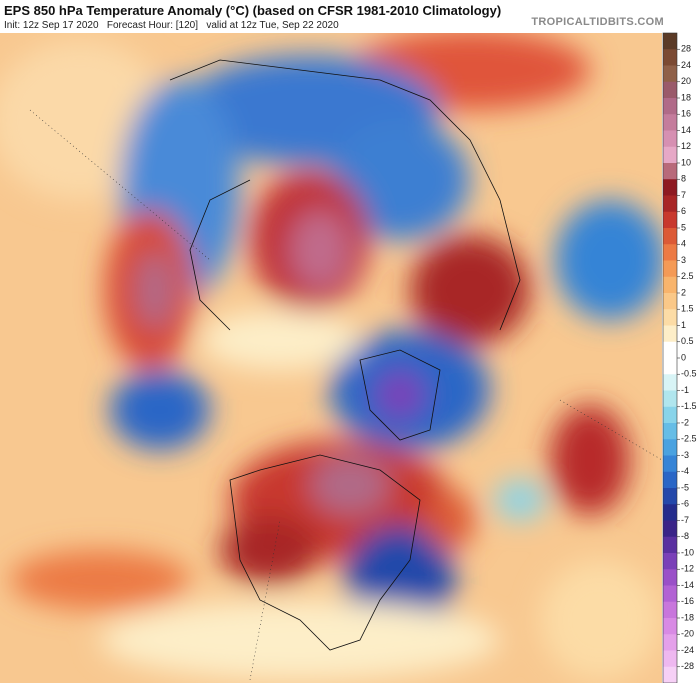 This screenshot has height=683, width=700. What do you see at coordinates (683, 227) in the screenshot?
I see `colorbar-label: 5` at bounding box center [683, 227].